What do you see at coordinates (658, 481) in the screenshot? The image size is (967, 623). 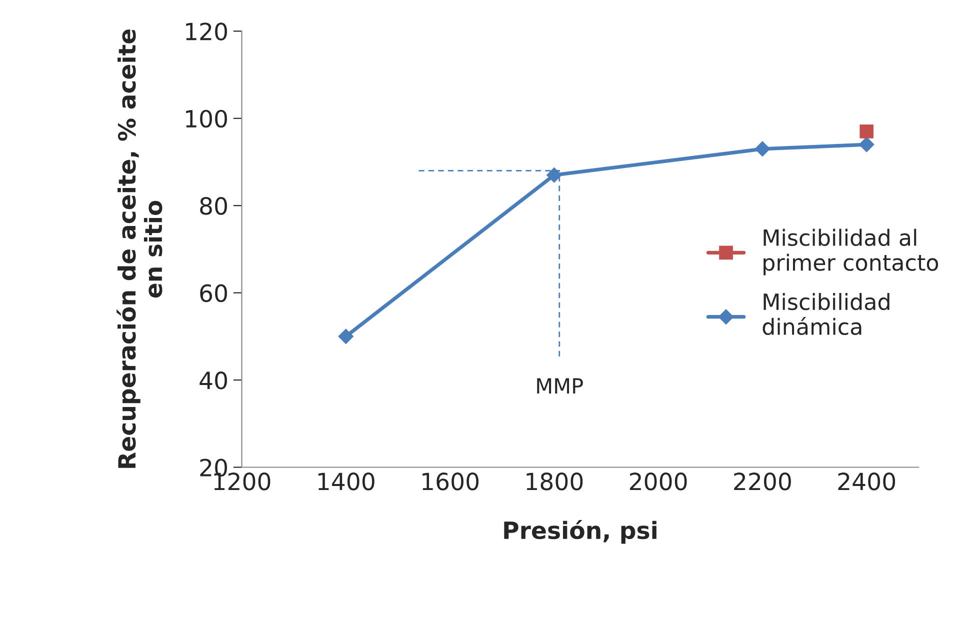 I see `x-tick-label: 2000` at bounding box center [658, 481].